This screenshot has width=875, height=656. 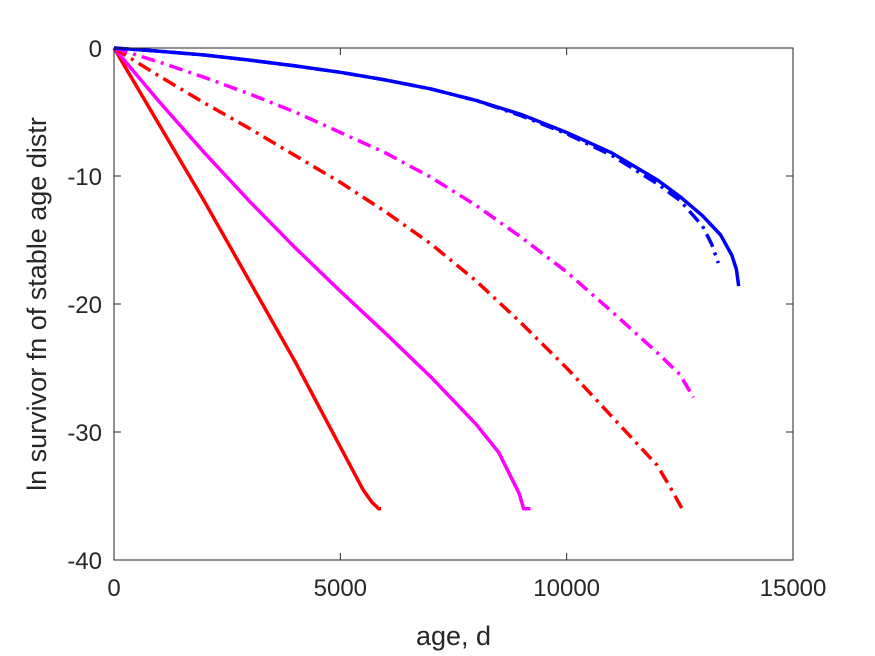 I want to click on x-tick-label: 10000, so click(x=566, y=588).